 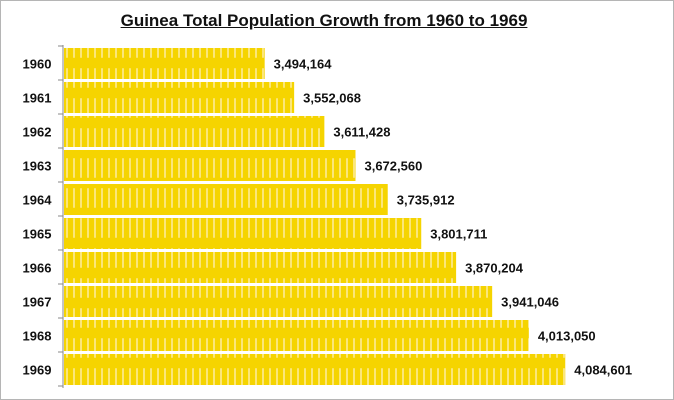 I want to click on y-tick-label: 1964, so click(x=38, y=200).